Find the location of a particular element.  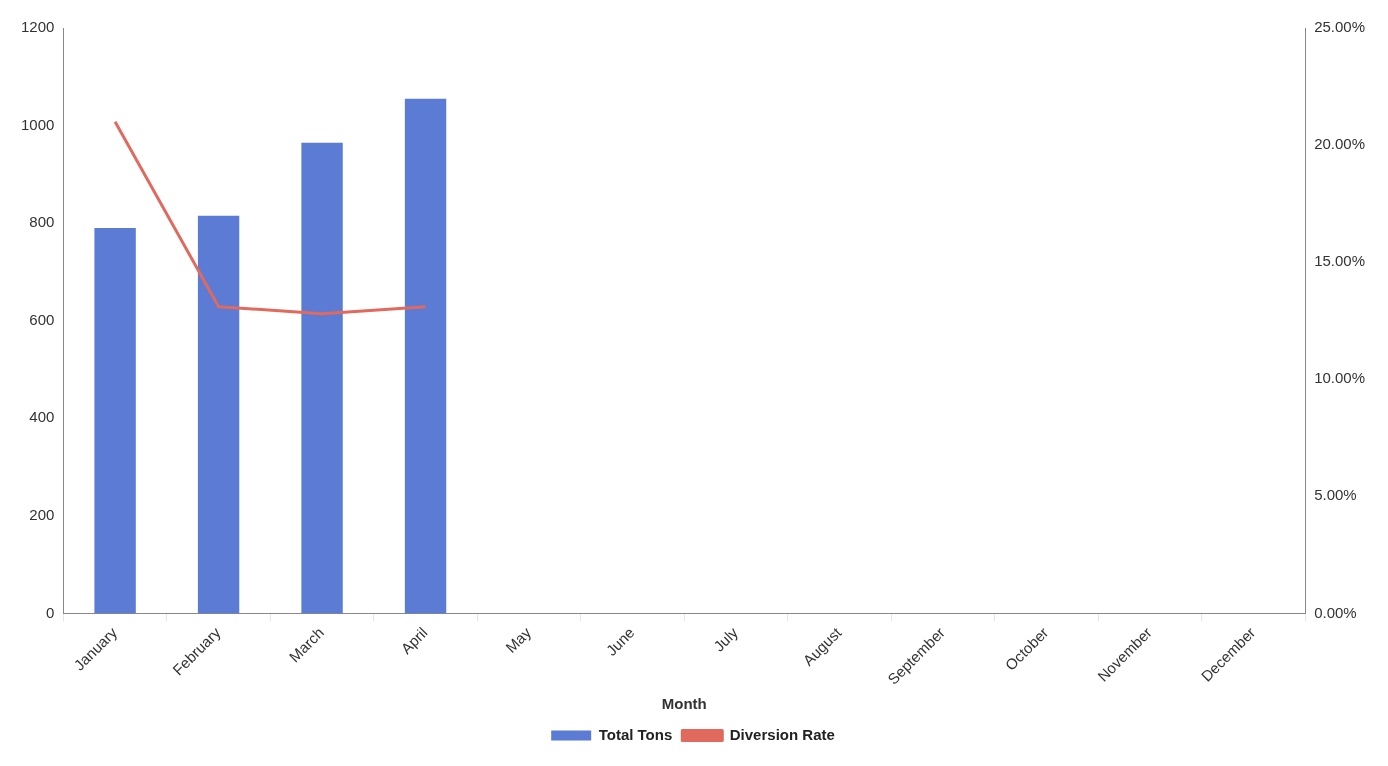

y2-tick-label: 10.00% is located at coordinates (1339, 378).